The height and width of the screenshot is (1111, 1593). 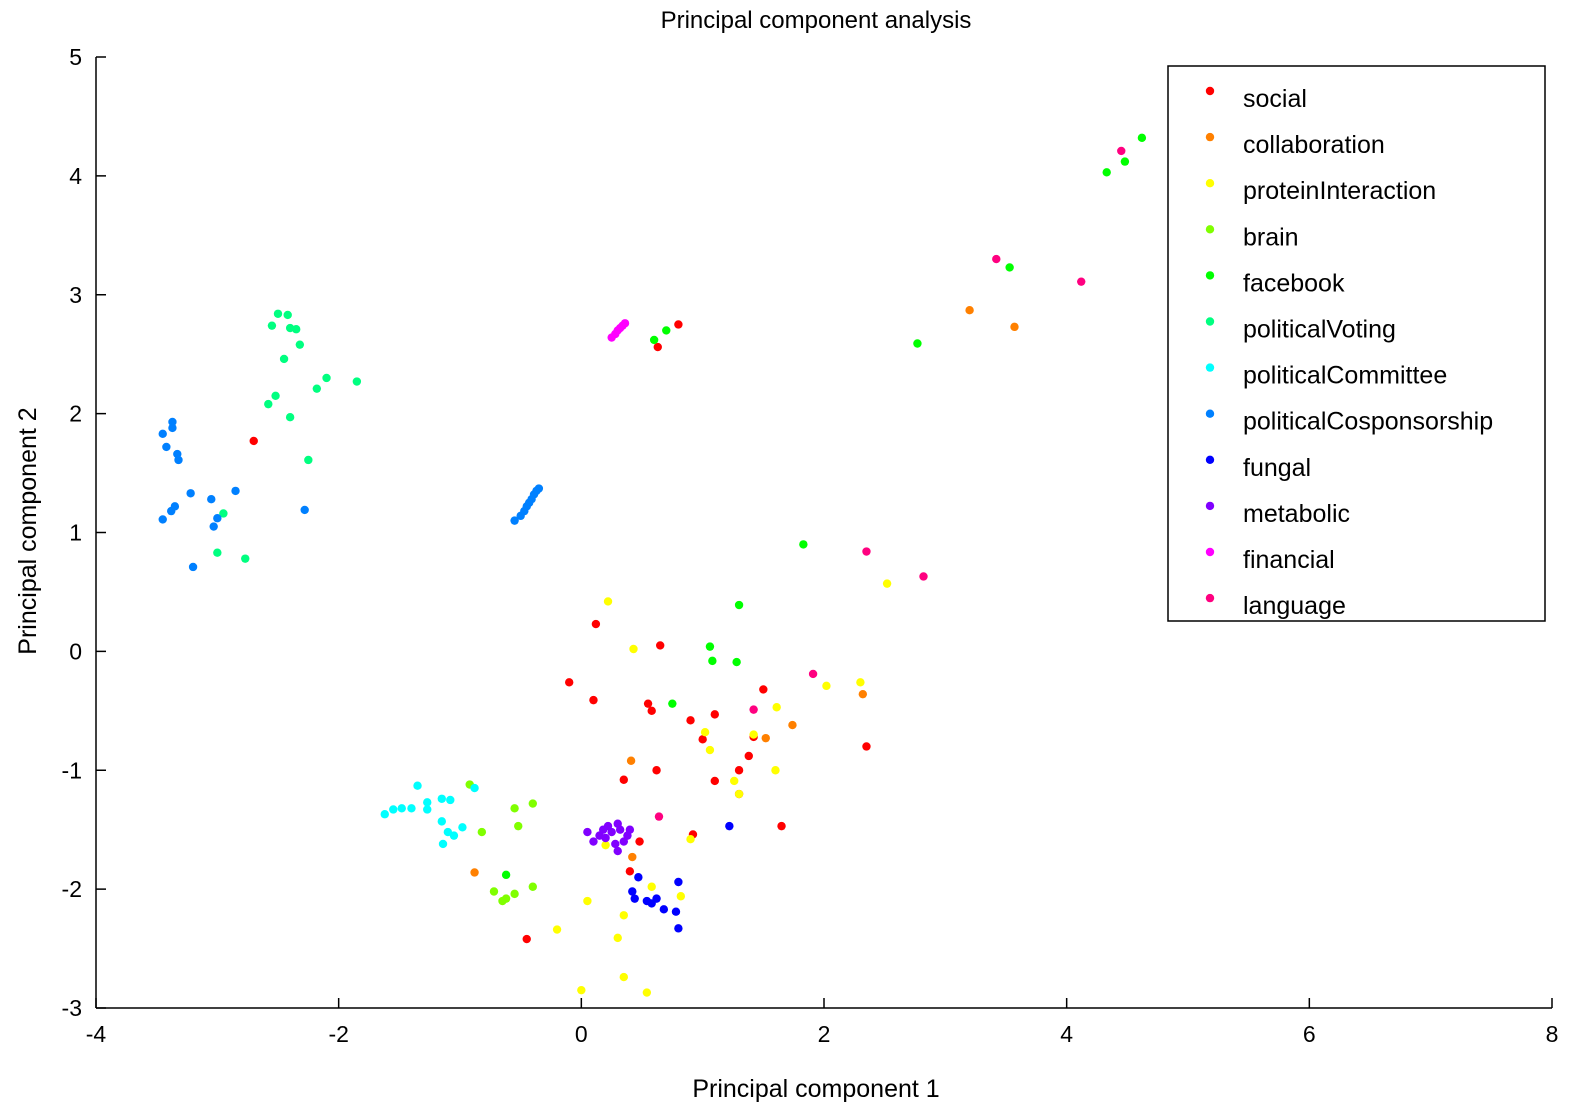 I want to click on x-tick-label: 4, so click(x=1066, y=1034).